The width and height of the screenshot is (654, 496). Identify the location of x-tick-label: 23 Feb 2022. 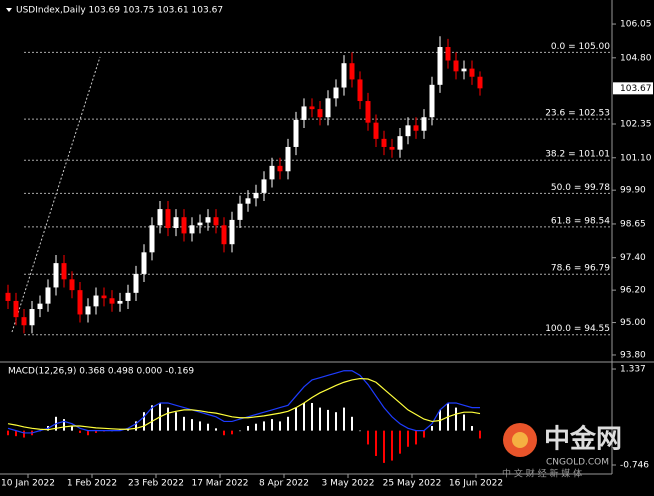
(156, 484).